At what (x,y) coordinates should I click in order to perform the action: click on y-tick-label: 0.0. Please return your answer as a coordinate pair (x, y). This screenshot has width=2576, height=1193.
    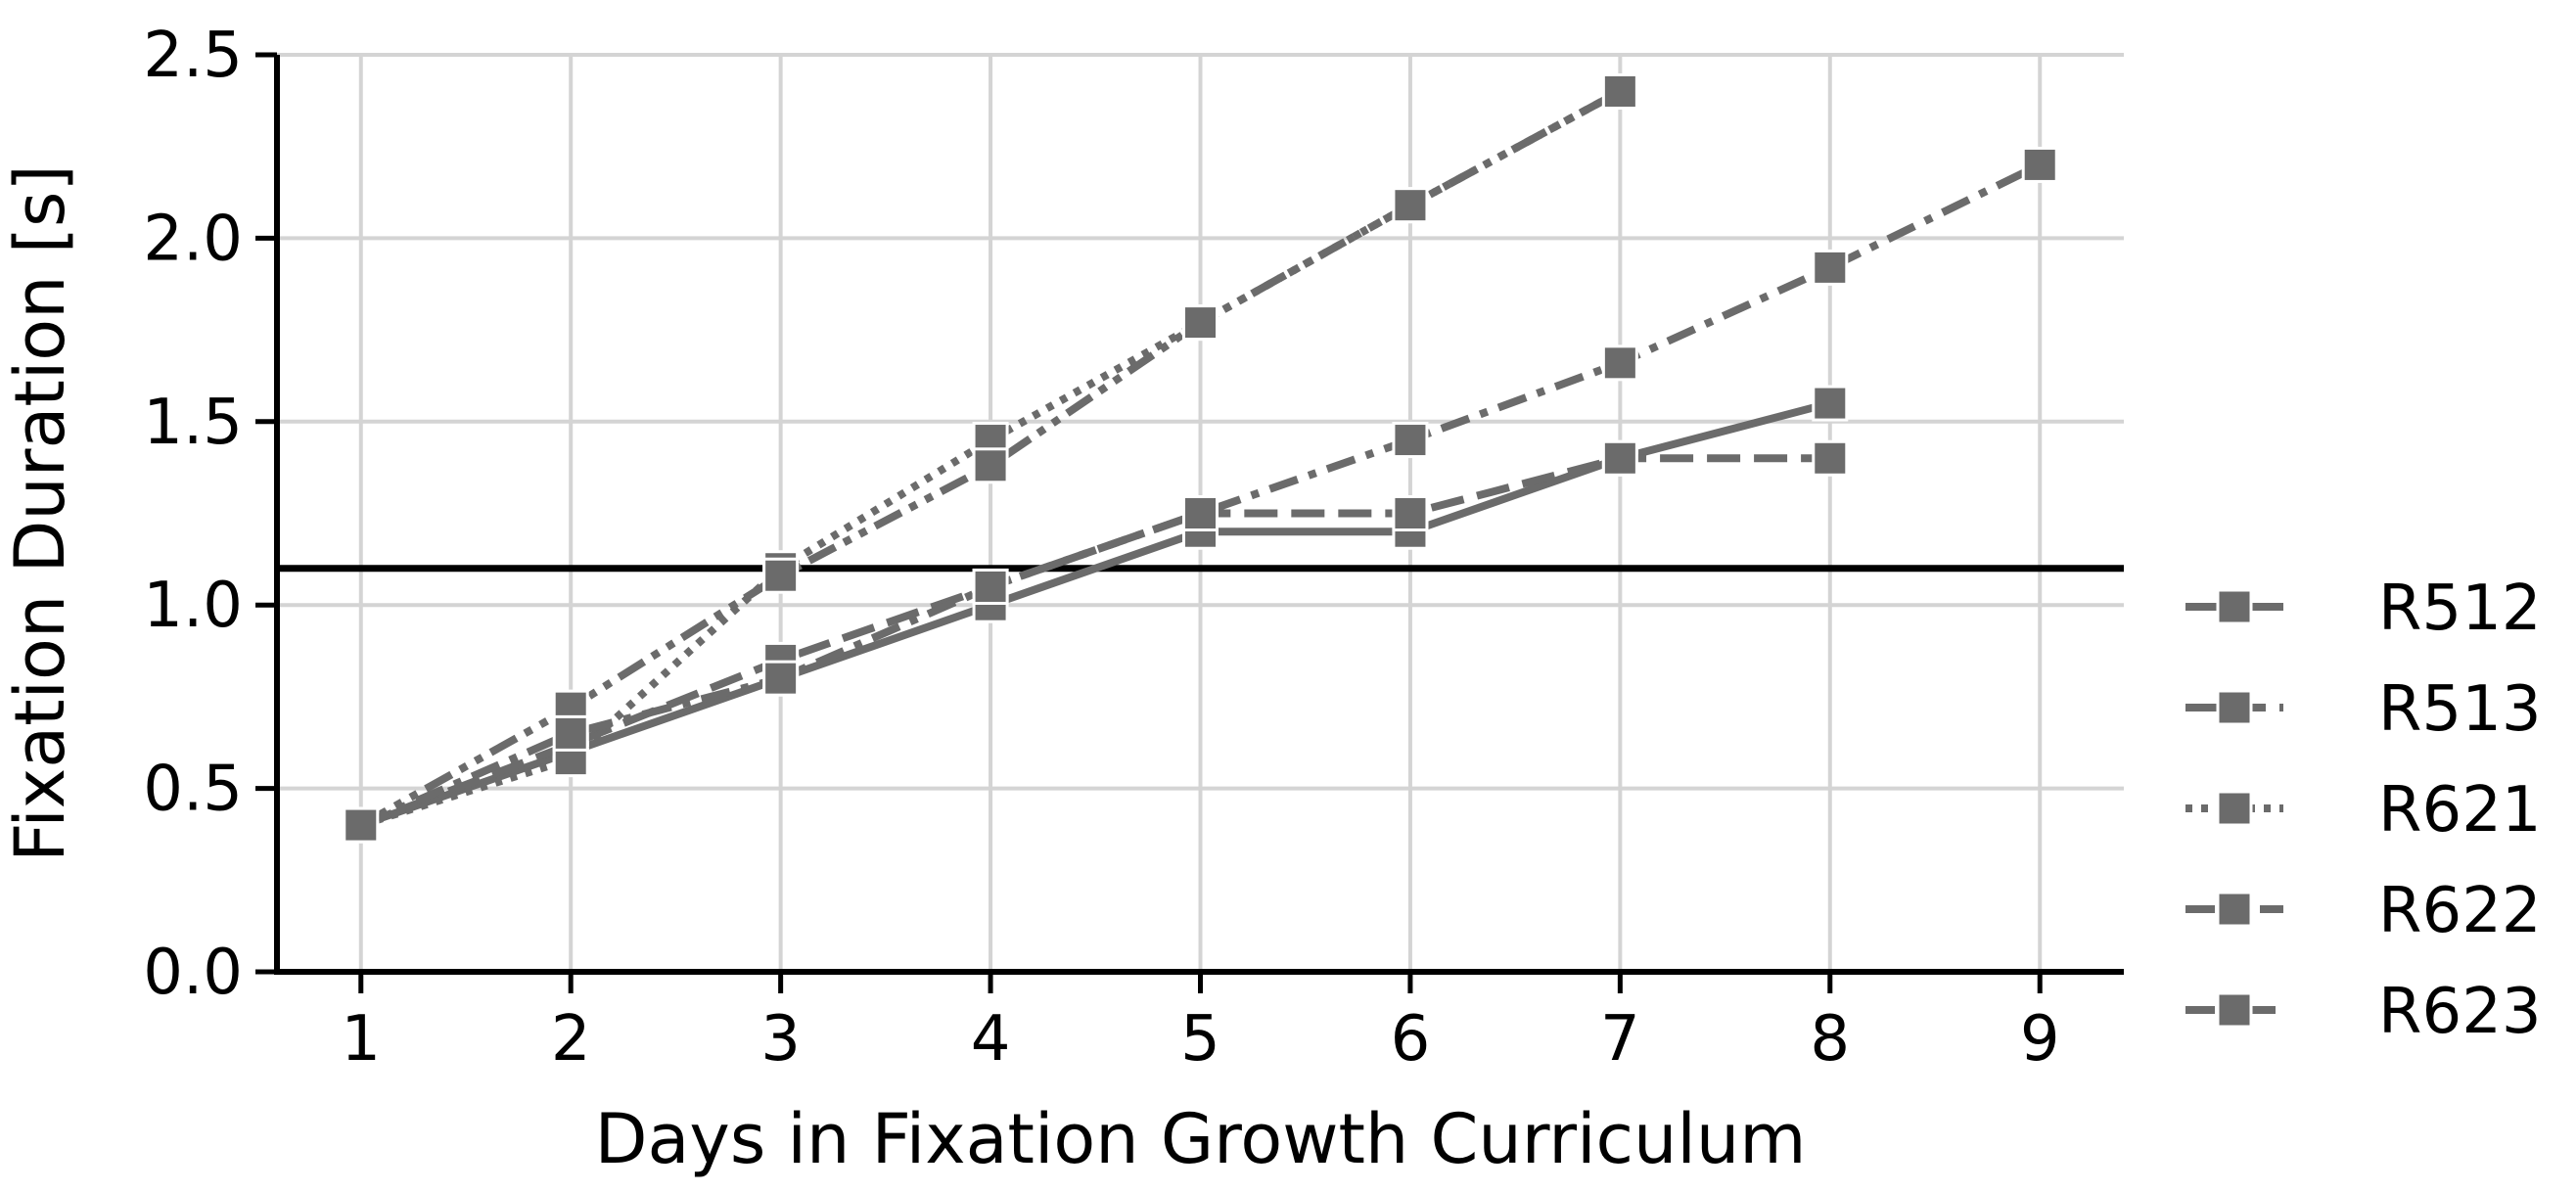
    Looking at the image, I should click on (193, 973).